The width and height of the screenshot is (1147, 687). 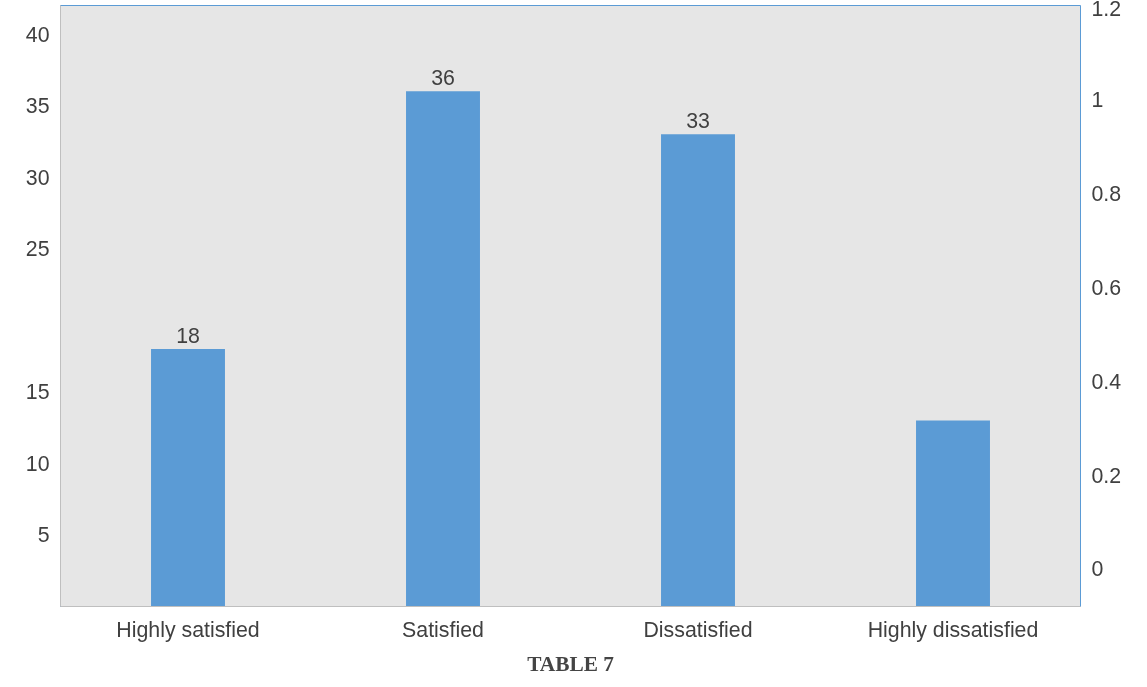 What do you see at coordinates (37, 392) in the screenshot?
I see `y-tick-label: 15` at bounding box center [37, 392].